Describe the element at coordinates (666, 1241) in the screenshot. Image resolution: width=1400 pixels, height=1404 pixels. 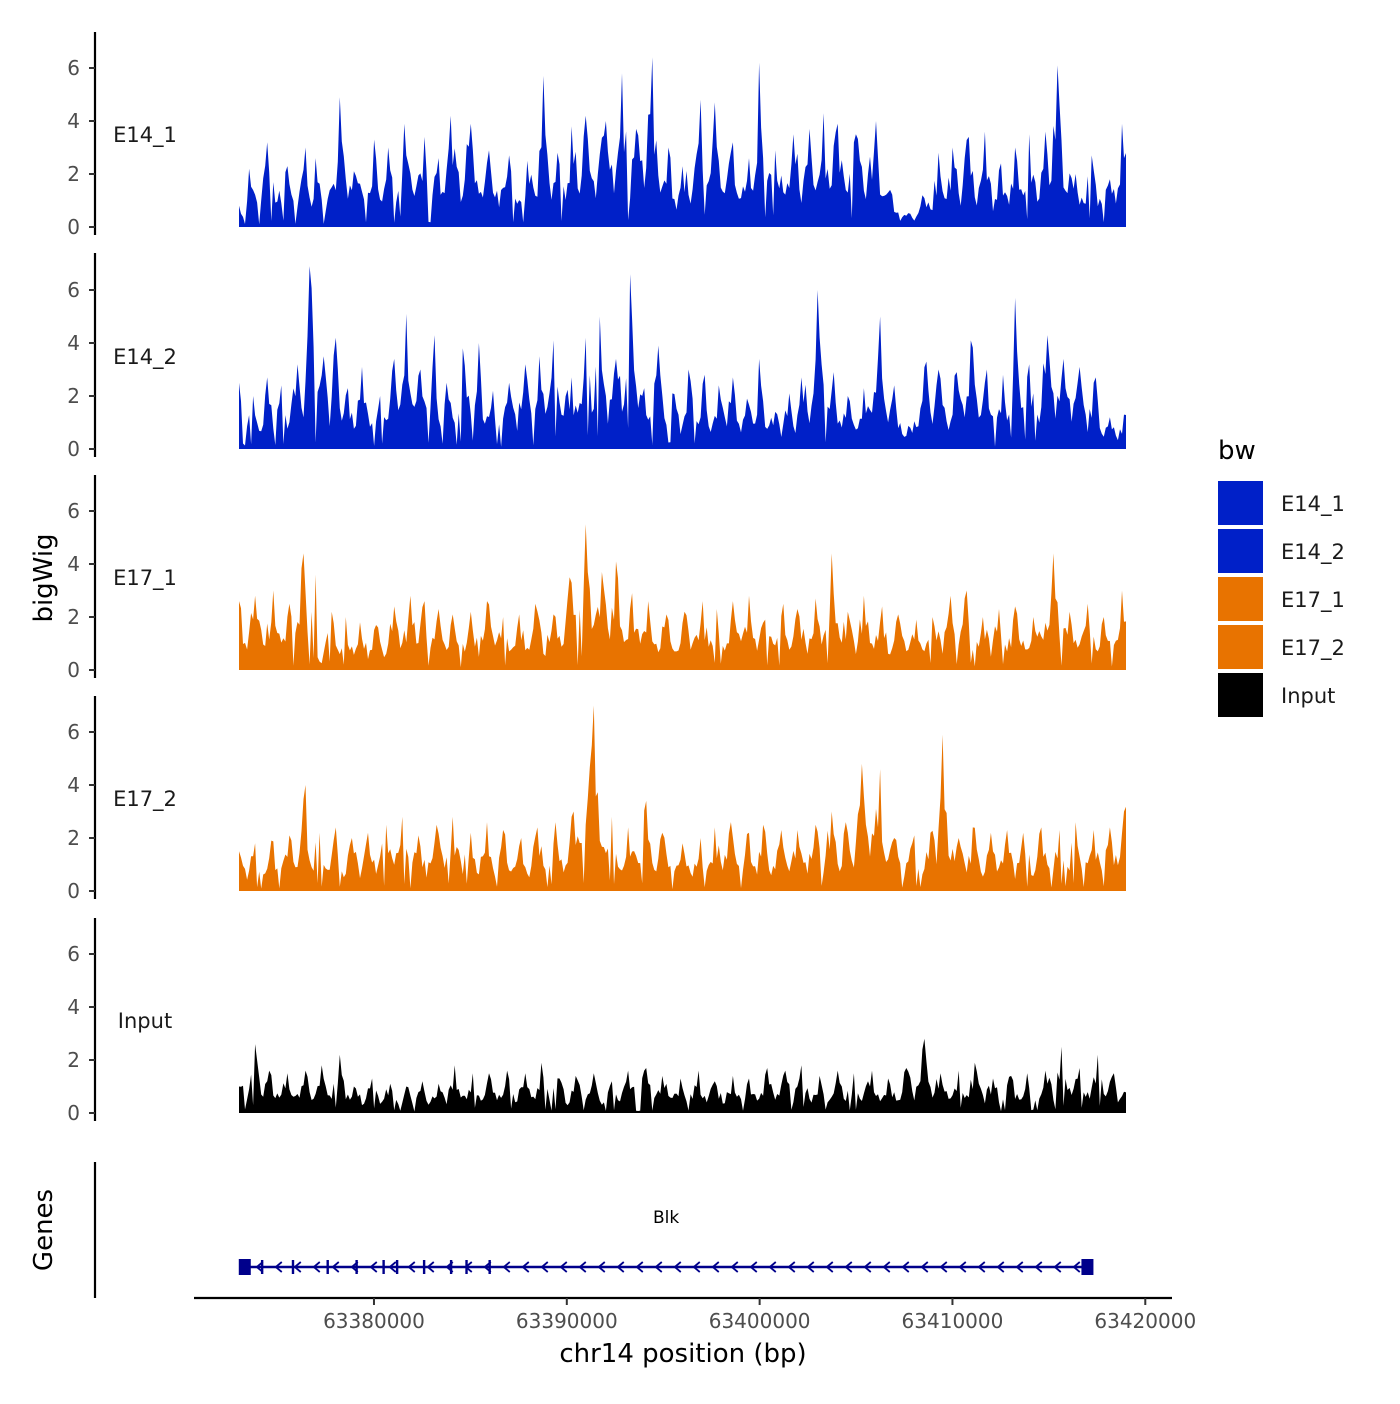
I see `gene-items: Blk` at that location.